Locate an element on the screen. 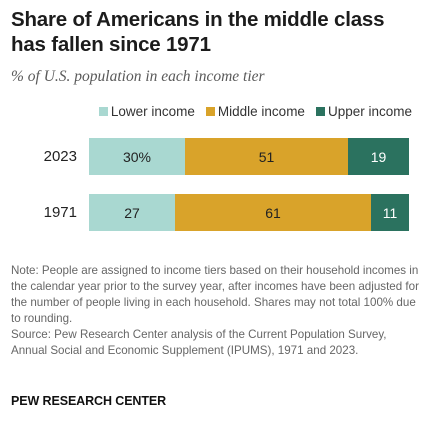  legend-upper-income: Upper income is located at coordinates (363, 111).